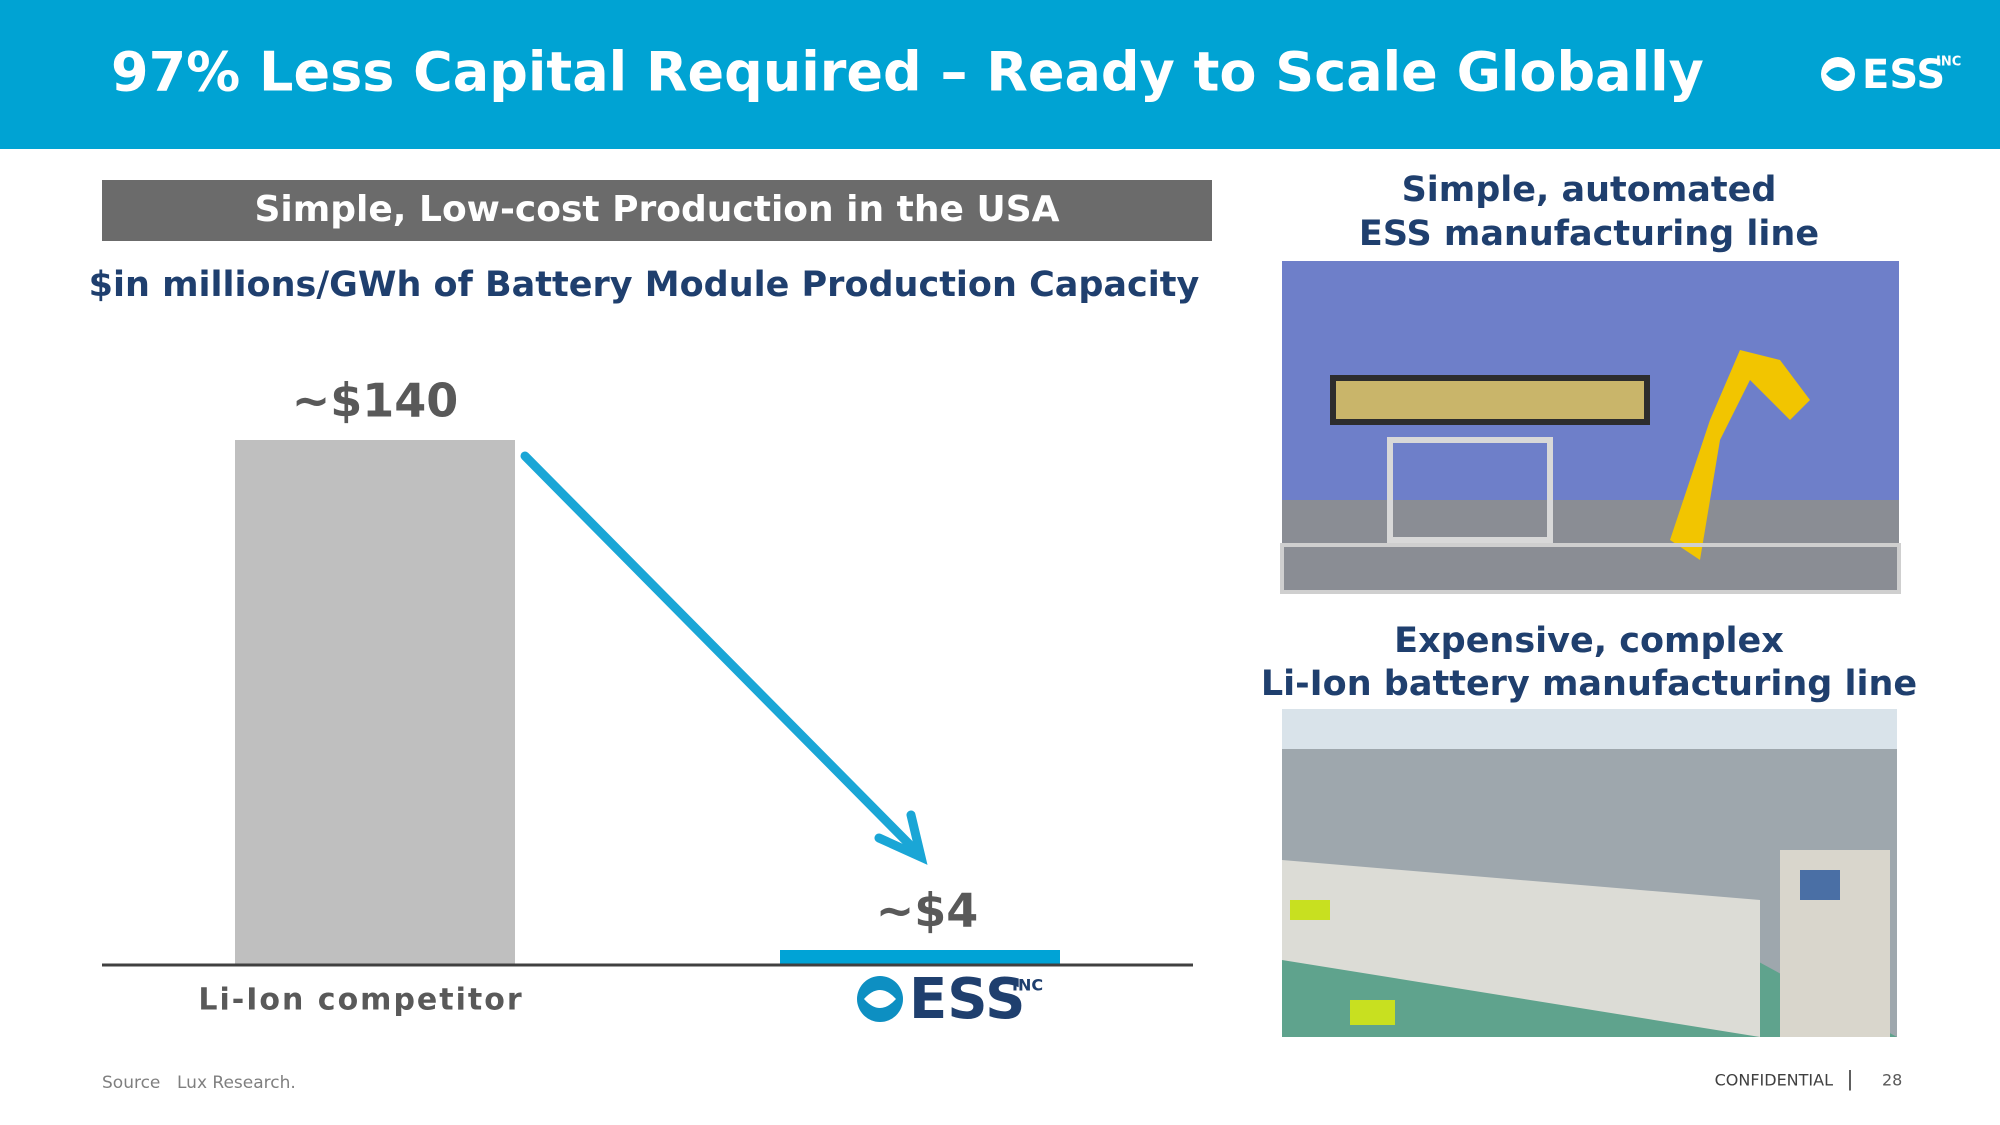 The width and height of the screenshot is (2000, 1125). I want to click on x-tick-label: Li-Ion competitor, so click(360, 1000).